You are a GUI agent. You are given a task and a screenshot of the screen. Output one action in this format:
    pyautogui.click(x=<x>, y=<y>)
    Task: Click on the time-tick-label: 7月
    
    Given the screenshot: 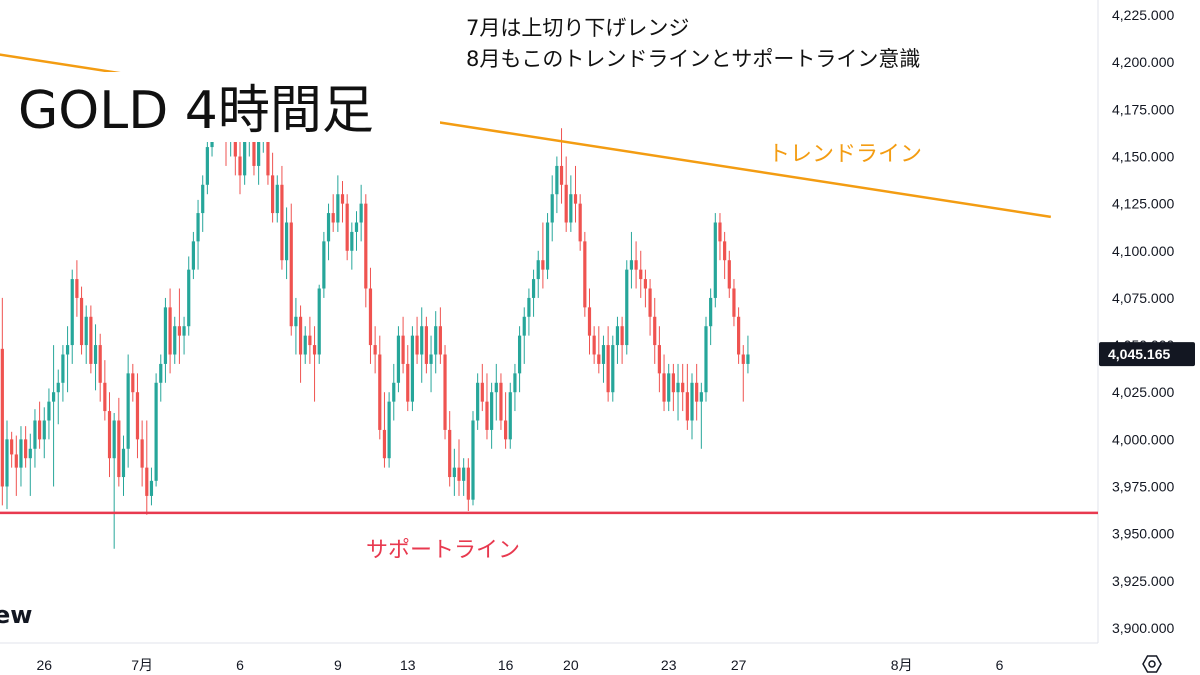 What is the action you would take?
    pyautogui.click(x=142, y=665)
    